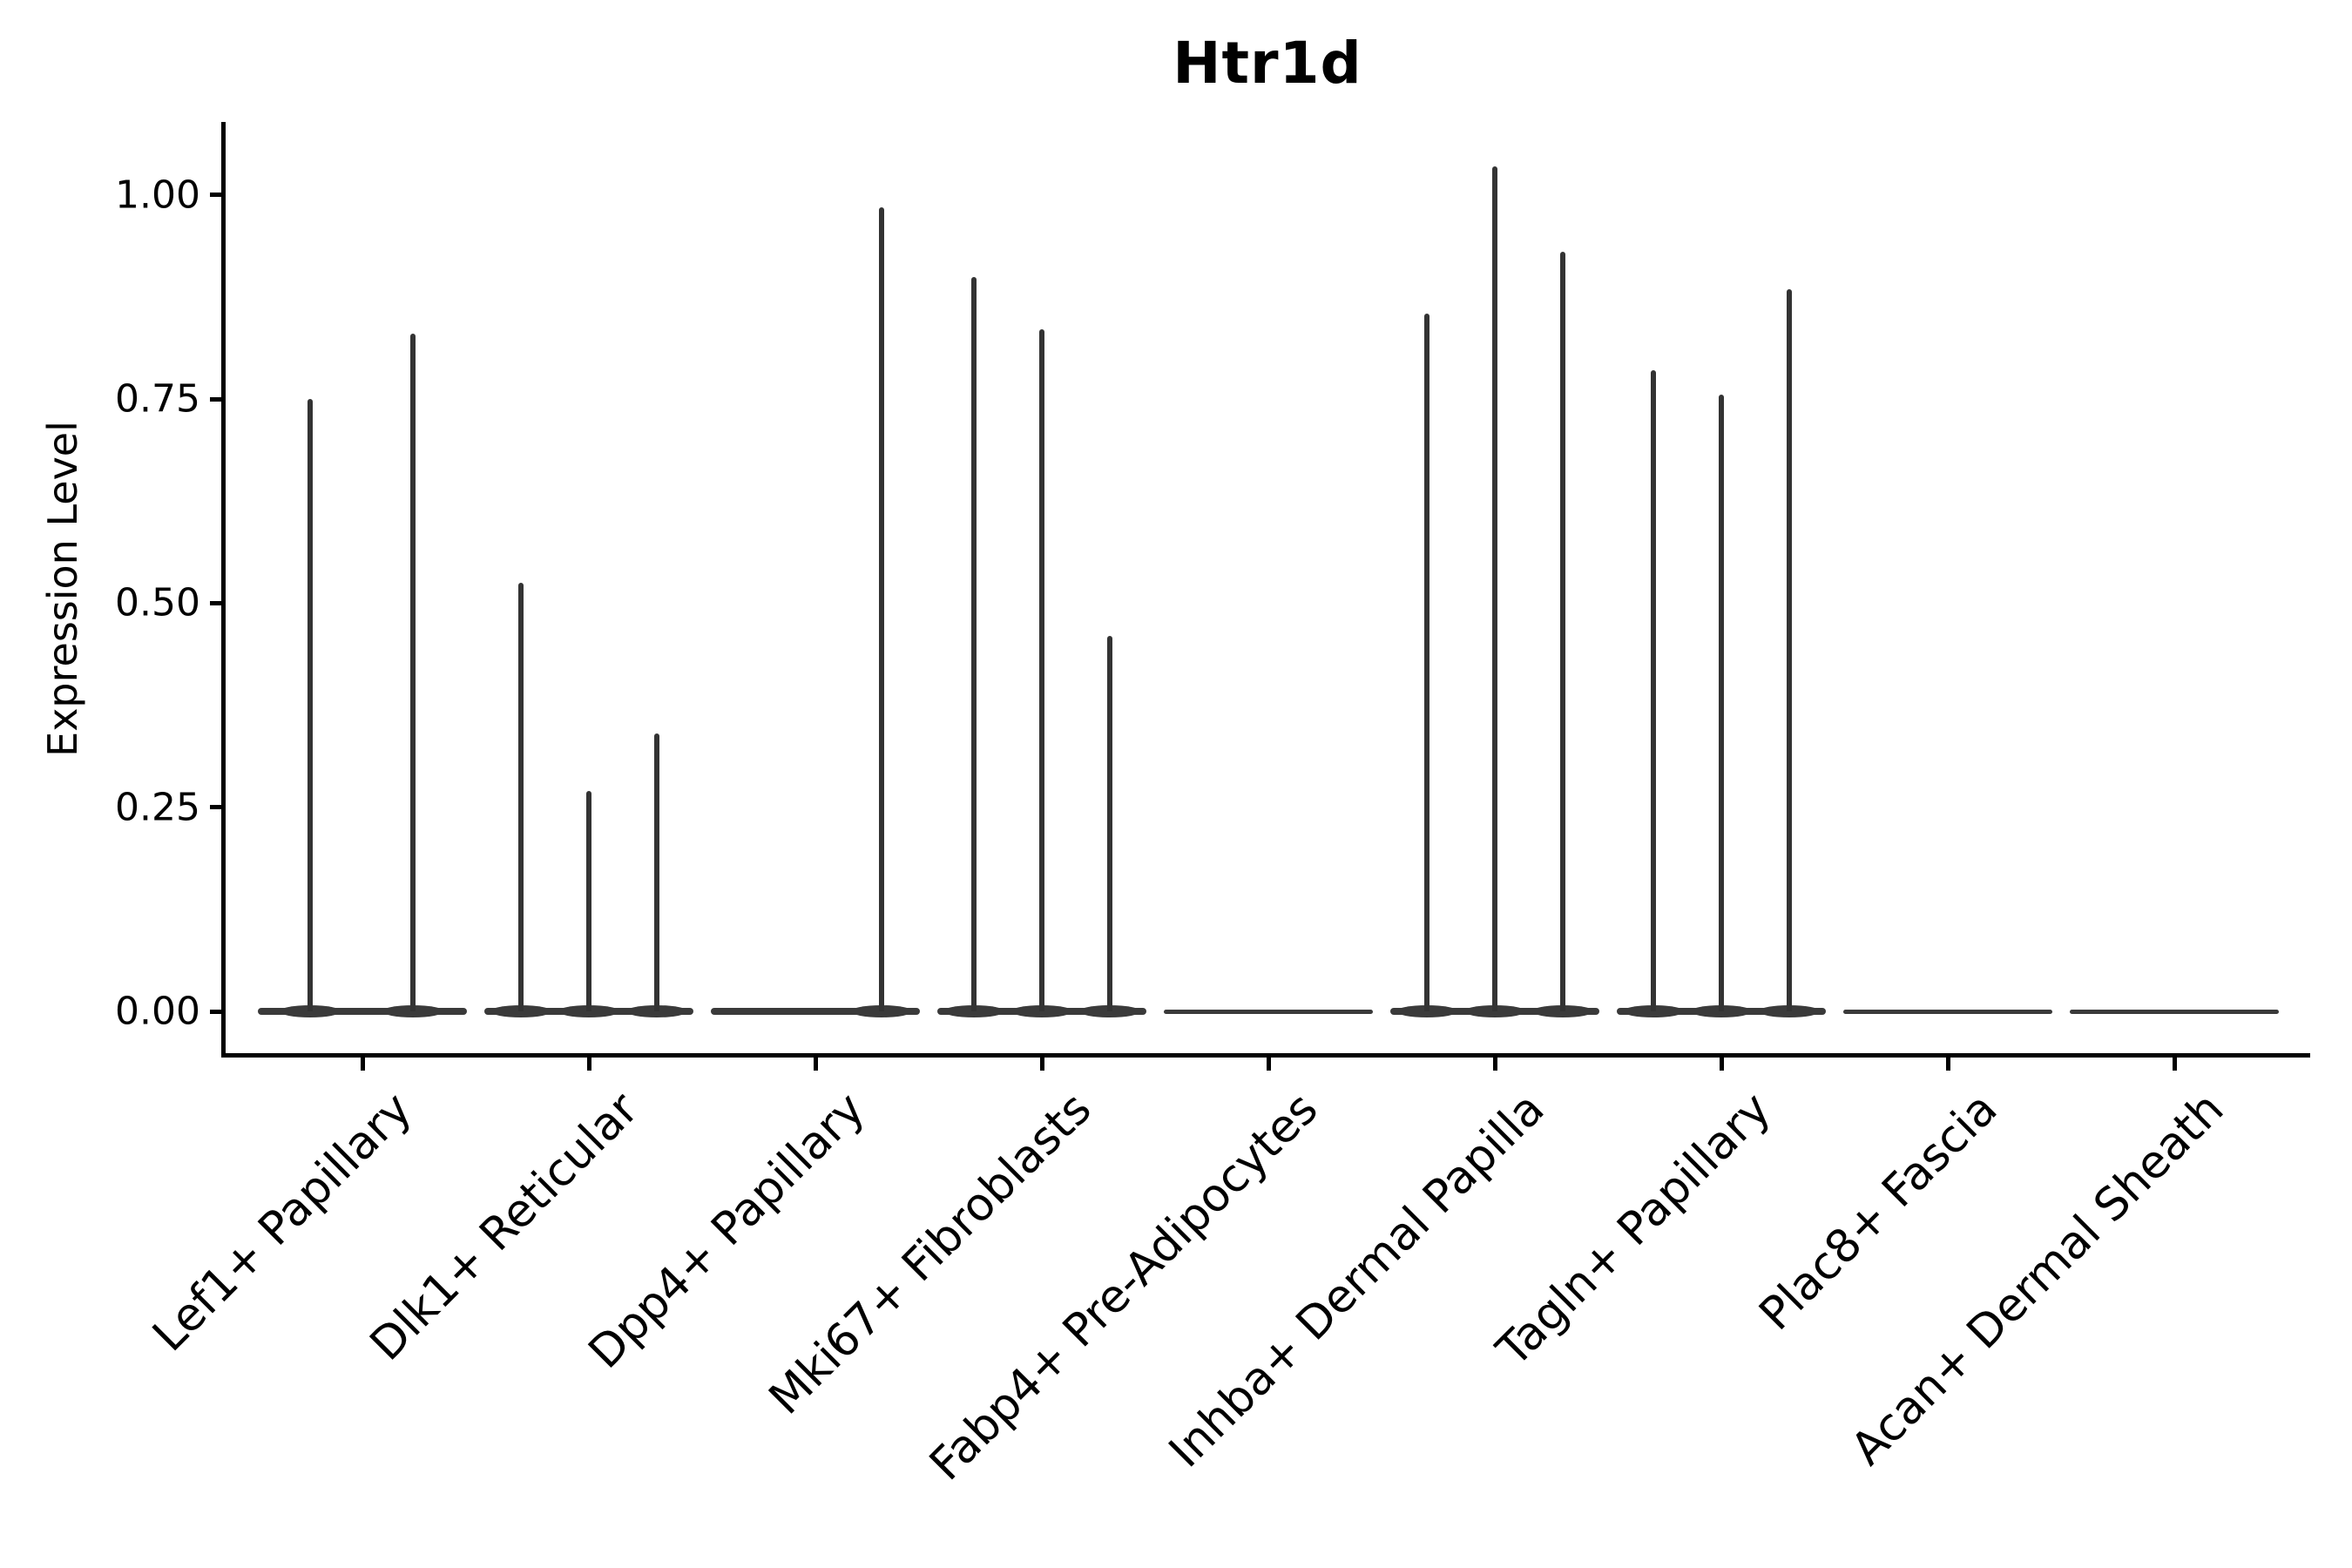  I want to click on y-tick-label: 0.75, so click(157, 399).